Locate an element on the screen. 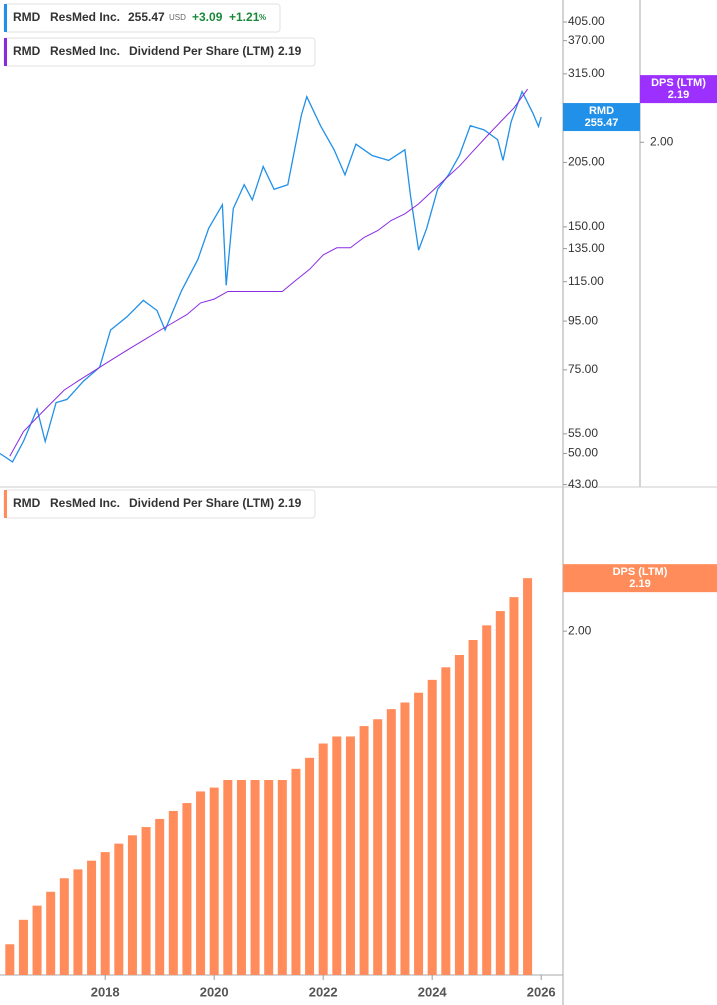  legend-text: % is located at coordinates (262, 17).